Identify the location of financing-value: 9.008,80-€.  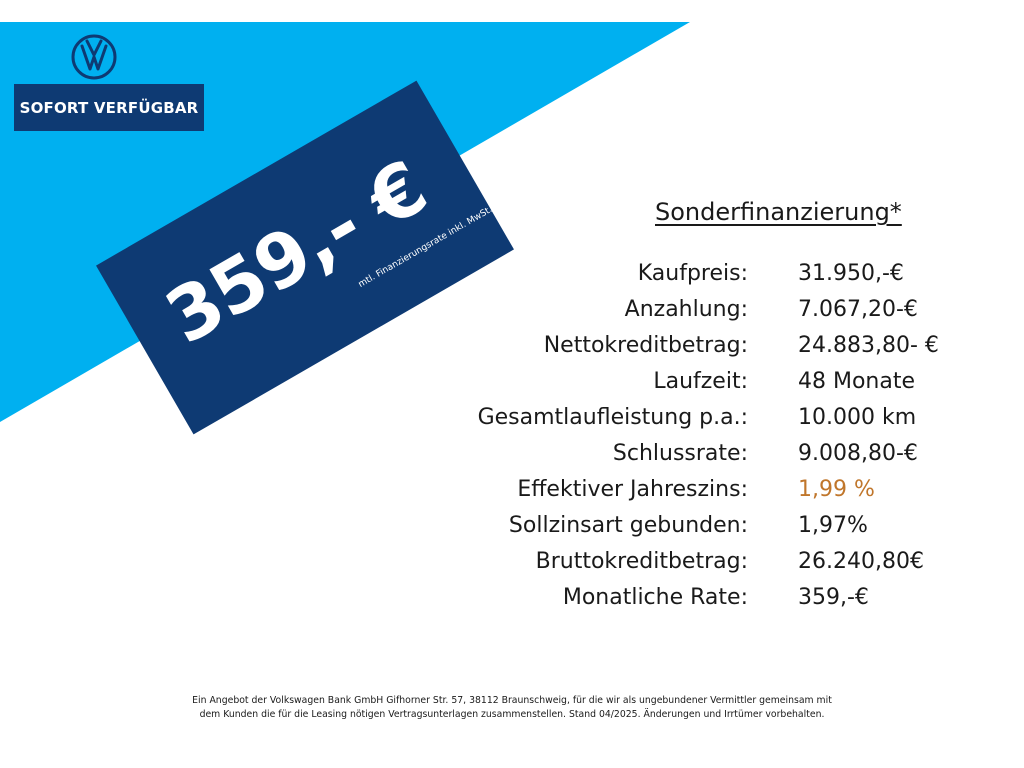
(858, 453).